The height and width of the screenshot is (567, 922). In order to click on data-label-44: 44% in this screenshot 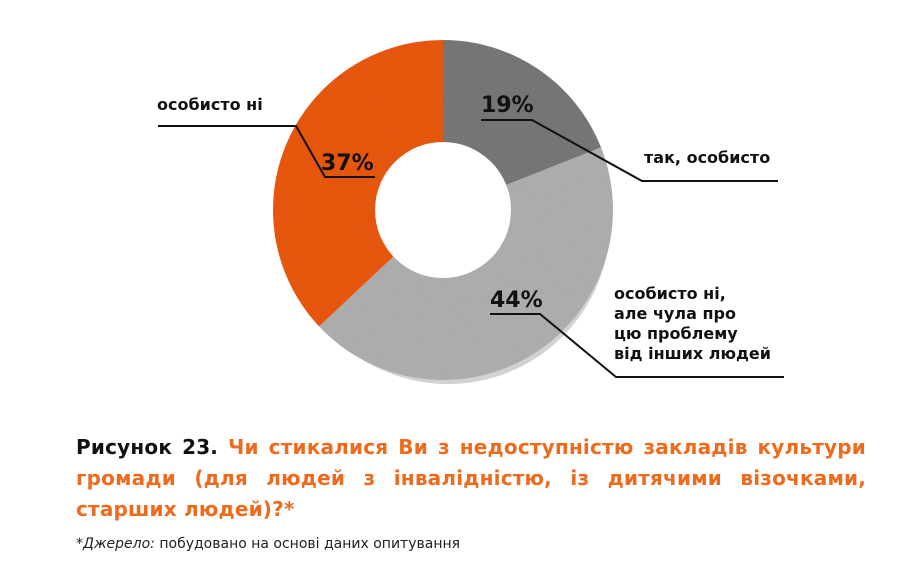, I will do `click(516, 300)`.